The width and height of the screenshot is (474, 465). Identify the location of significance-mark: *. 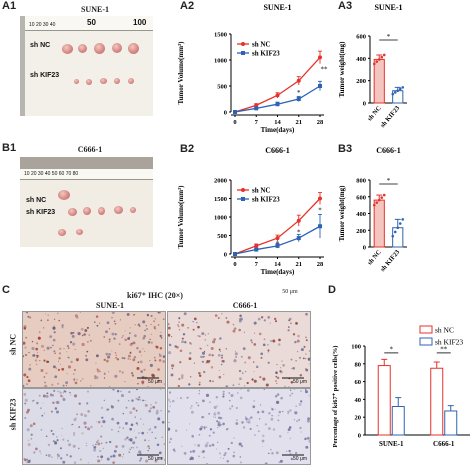
(299, 93).